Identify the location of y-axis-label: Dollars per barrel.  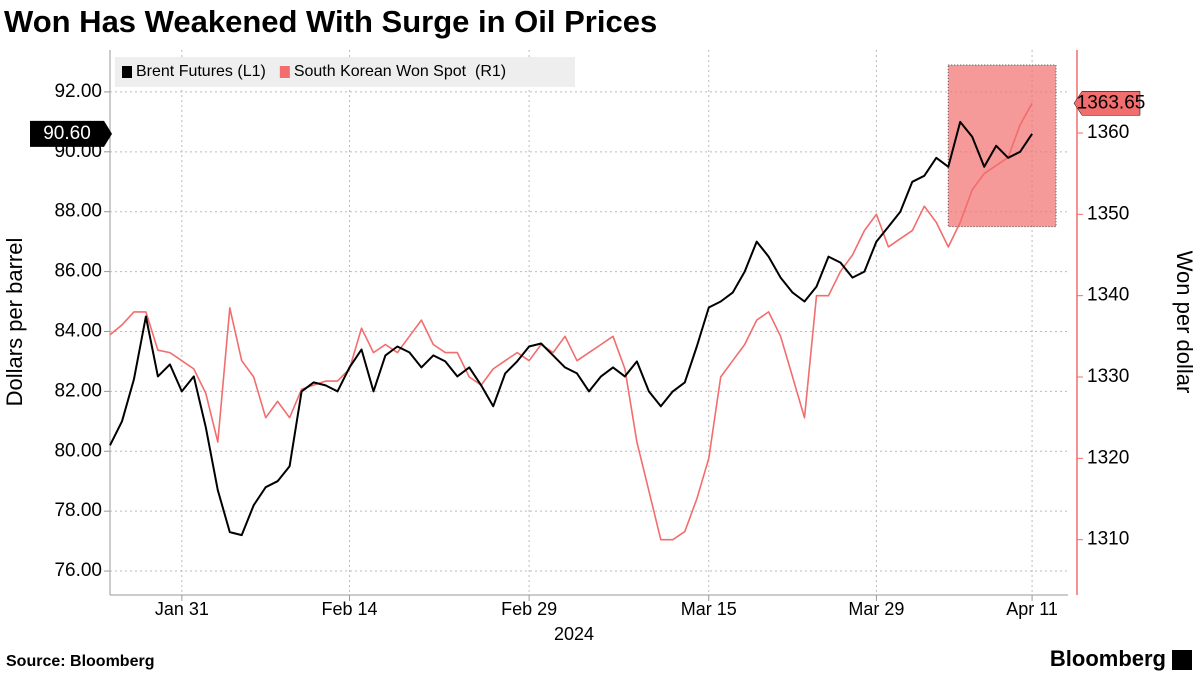
(14, 322).